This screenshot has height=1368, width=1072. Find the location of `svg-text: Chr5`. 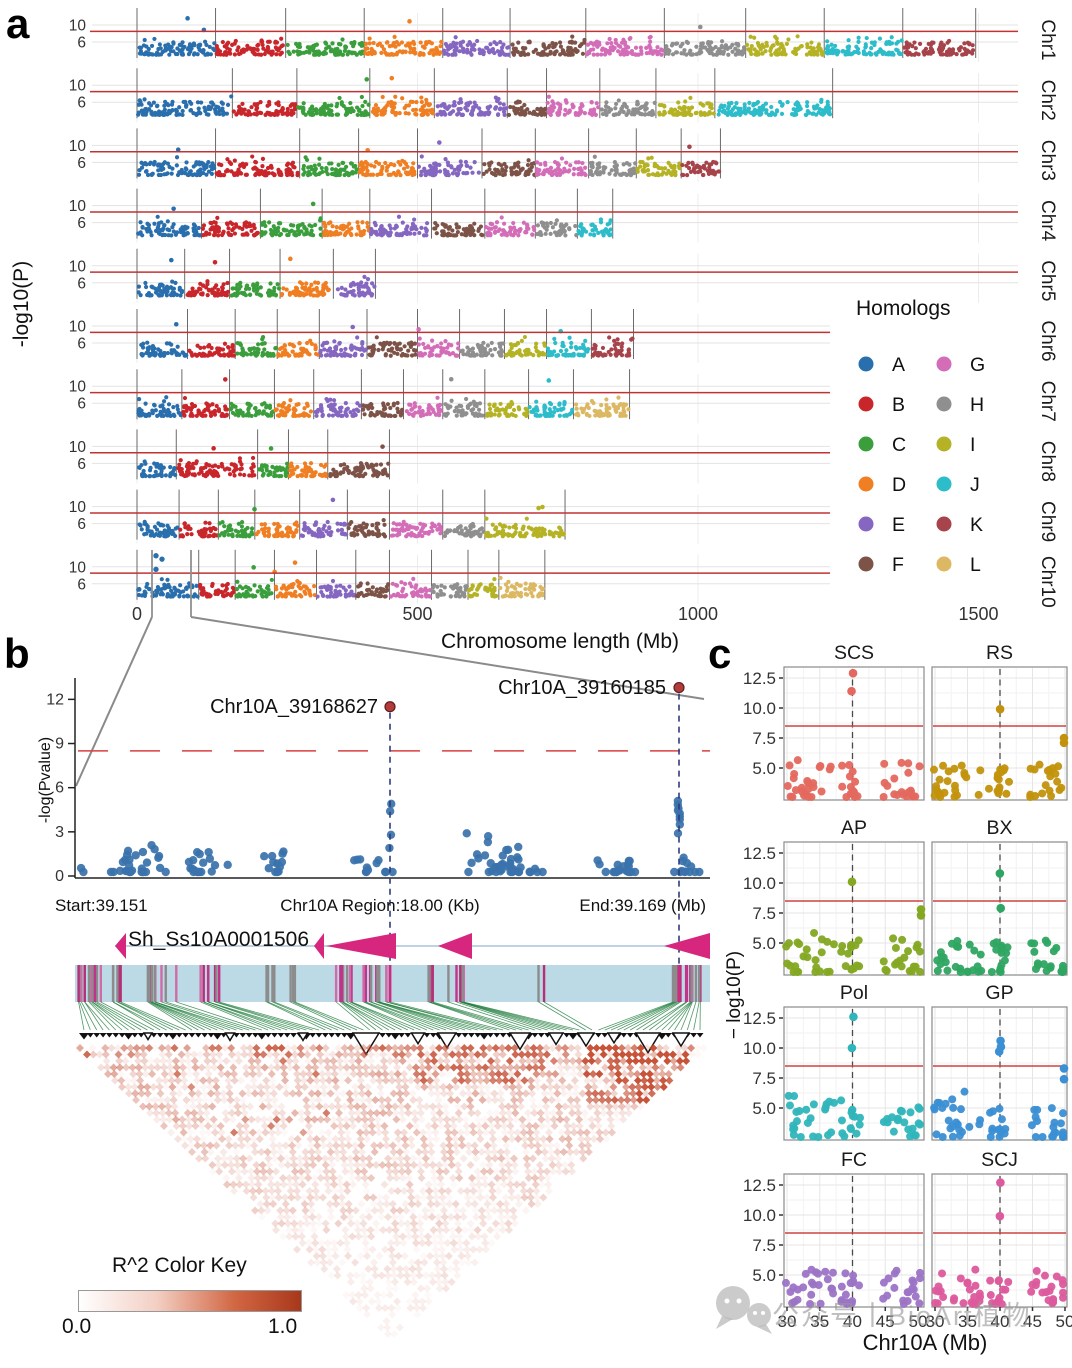

svg-text: Chr5 is located at coordinates (1047, 280).